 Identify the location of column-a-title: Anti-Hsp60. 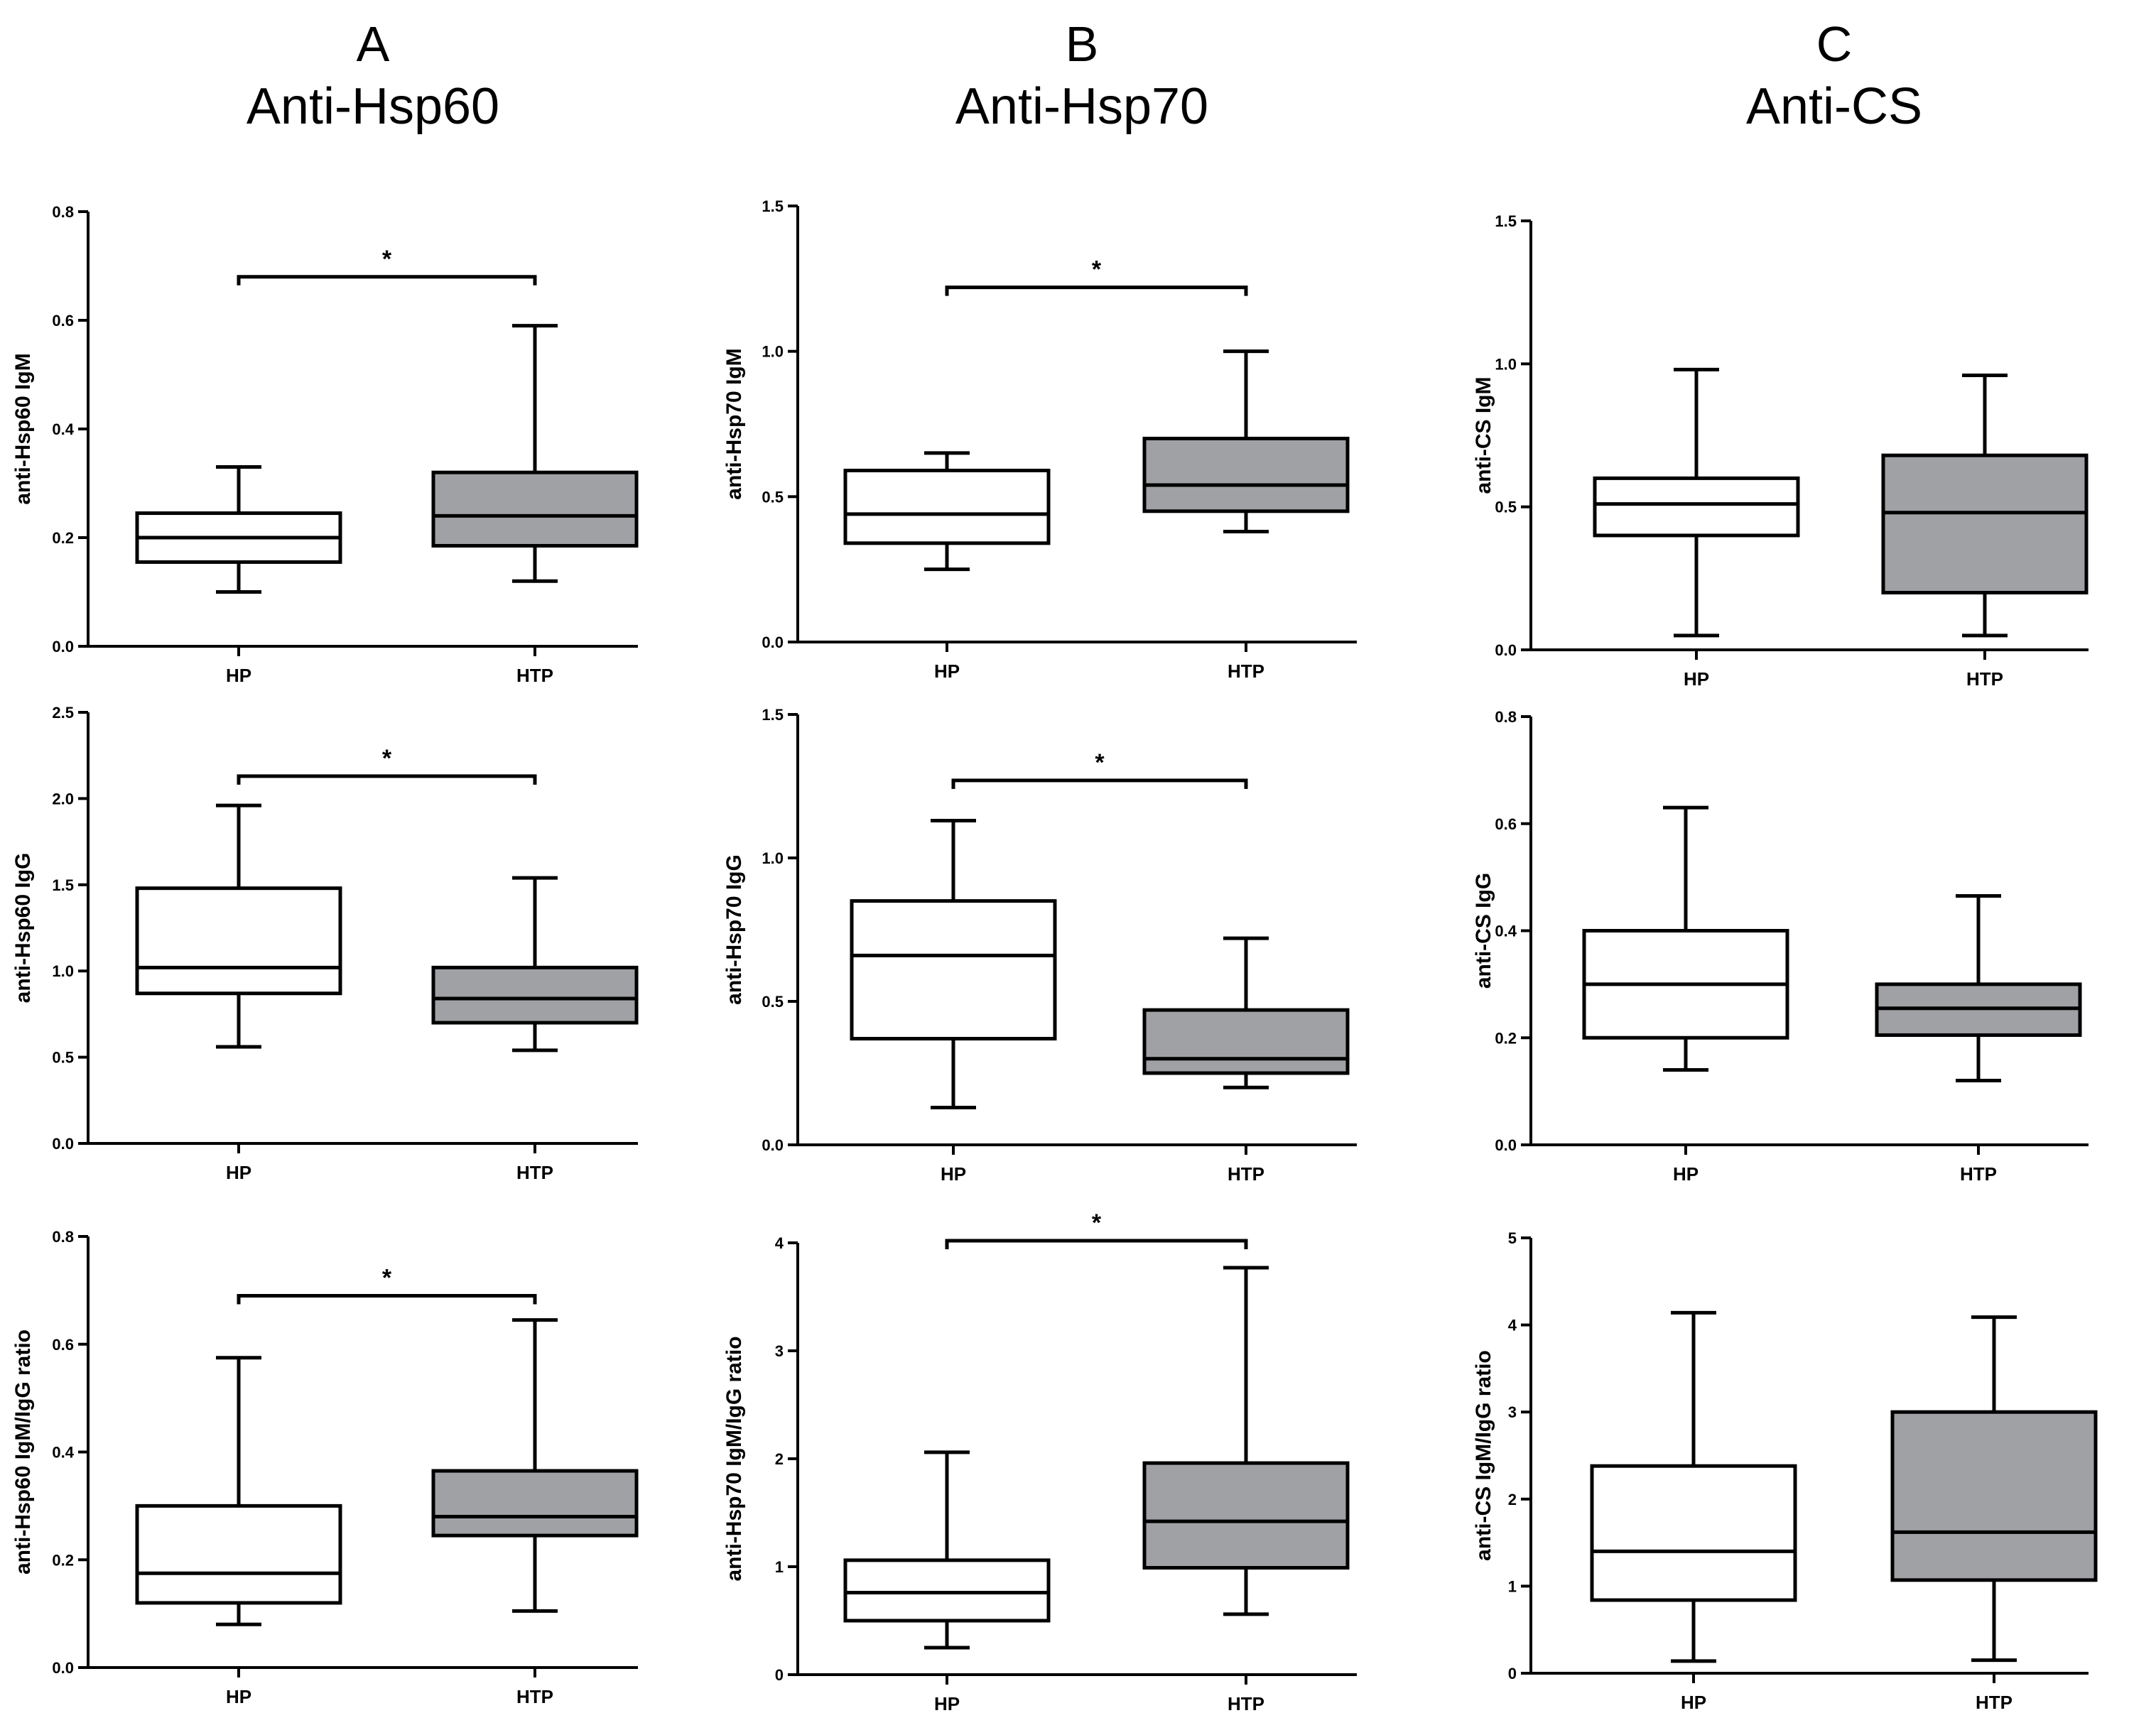
(373, 106).